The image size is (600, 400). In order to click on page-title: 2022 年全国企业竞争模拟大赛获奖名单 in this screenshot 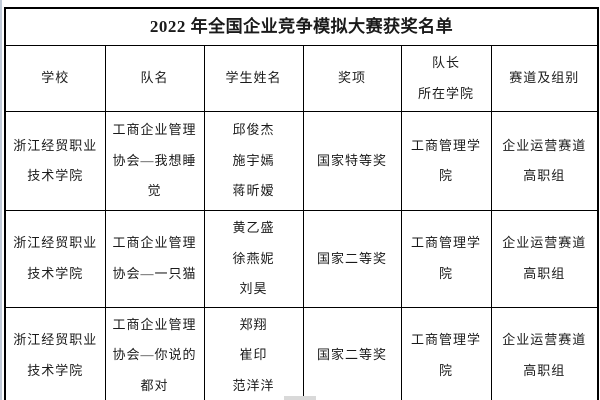, I will do `click(301, 26)`.